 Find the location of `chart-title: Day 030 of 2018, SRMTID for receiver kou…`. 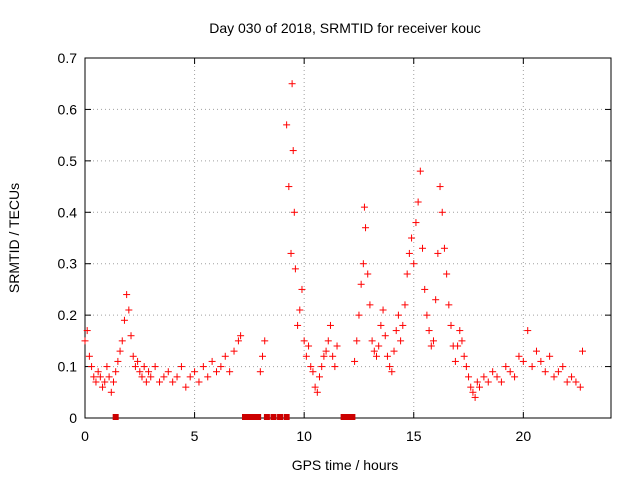

chart-title: Day 030 of 2018, SRMTID for receiver kou… is located at coordinates (345, 28).